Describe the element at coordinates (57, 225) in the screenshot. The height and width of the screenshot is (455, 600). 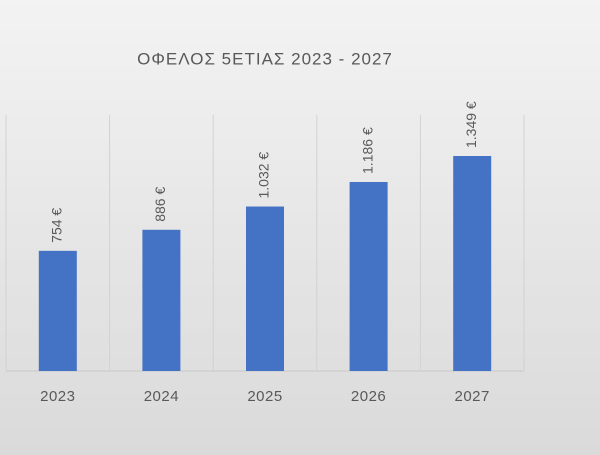
I see `value-label: 754 €` at that location.